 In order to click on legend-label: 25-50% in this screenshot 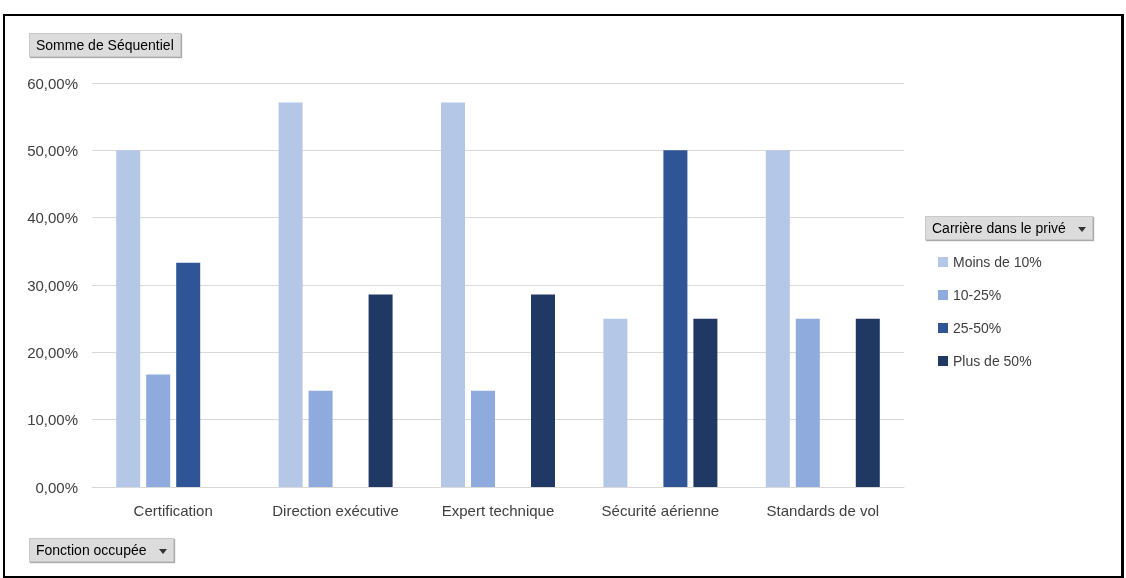, I will do `click(977, 328)`.